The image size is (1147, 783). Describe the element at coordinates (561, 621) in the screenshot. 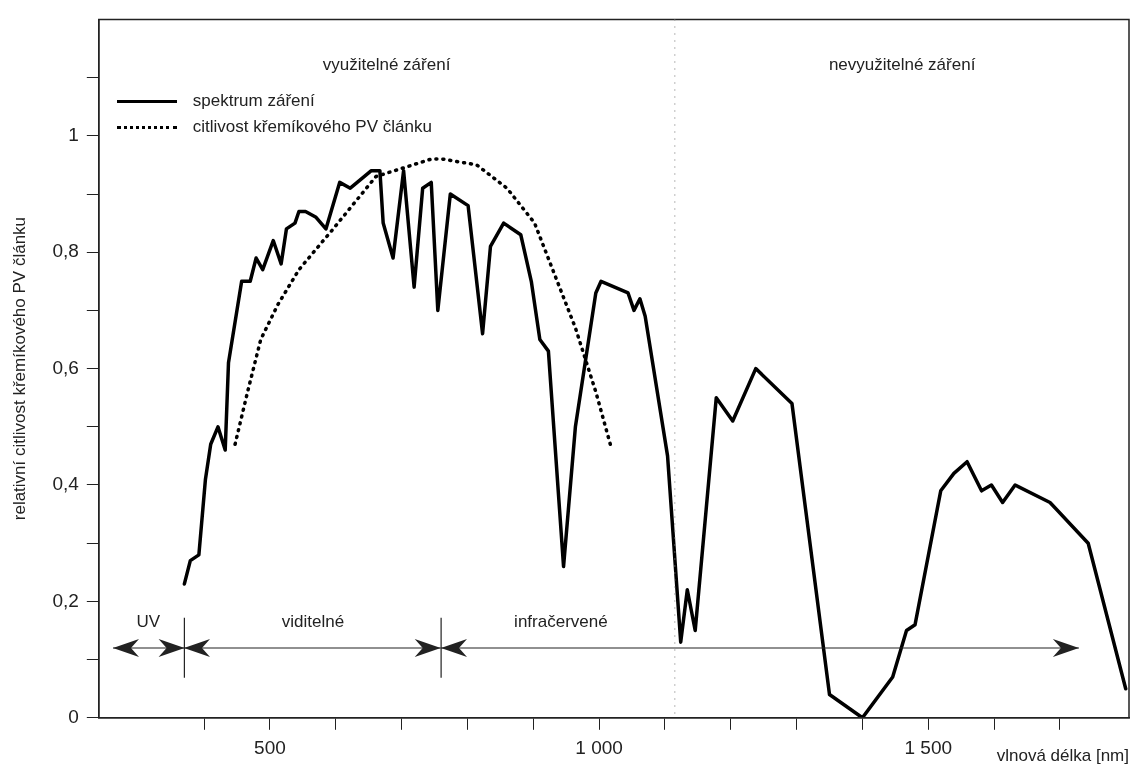

I see `annotation: infračervené` at that location.